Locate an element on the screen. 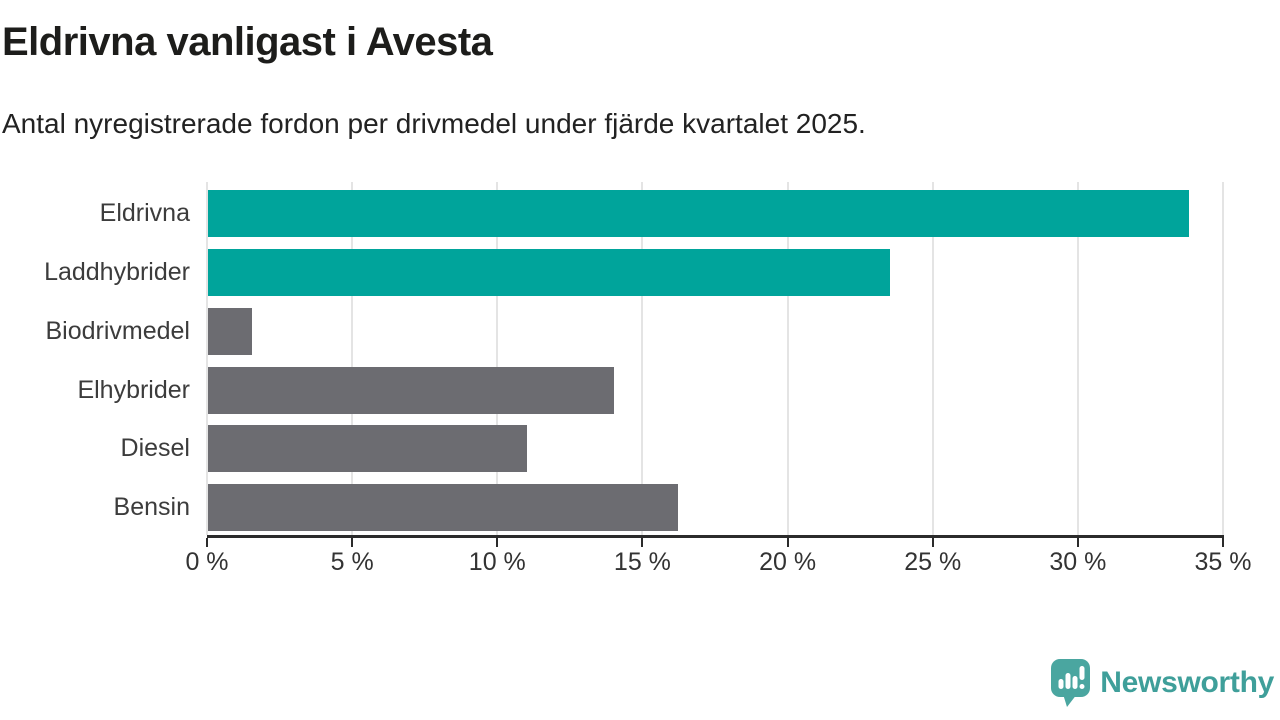 Image resolution: width=1280 pixels, height=720 pixels. speech-bubble-bar-chart-icon is located at coordinates (1071, 683).